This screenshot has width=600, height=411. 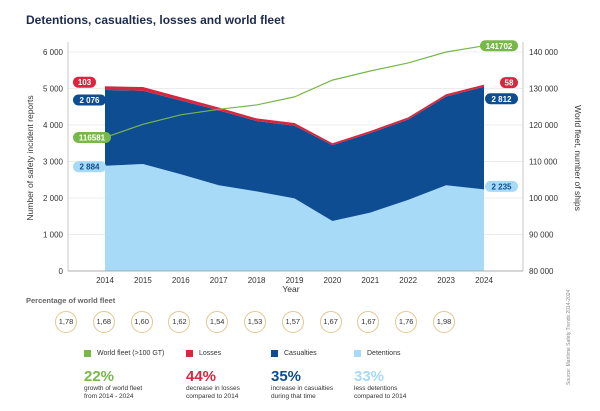 I want to click on percentage-circle: 1,98, so click(x=444, y=322).